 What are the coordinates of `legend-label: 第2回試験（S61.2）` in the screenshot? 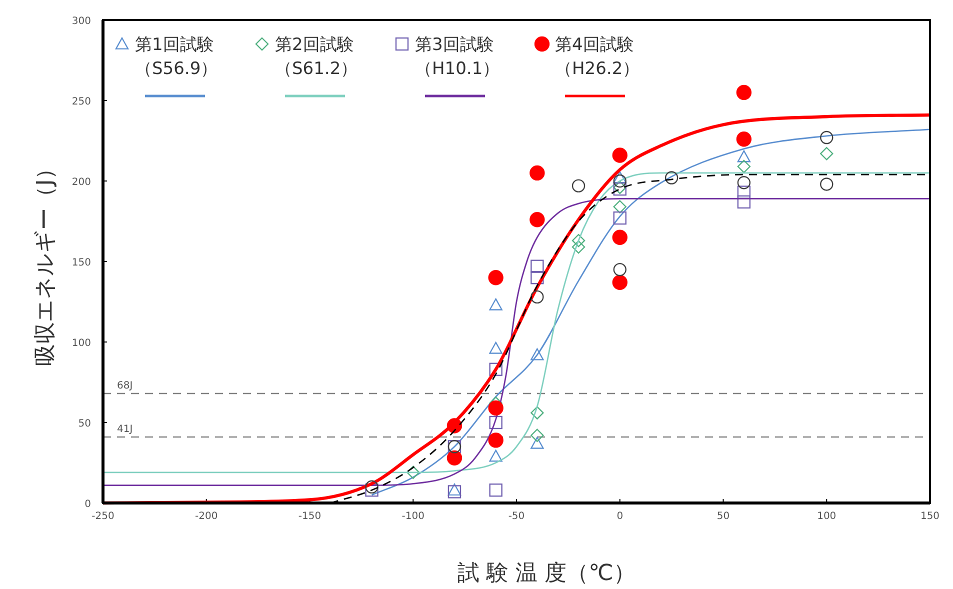 It's located at (316, 57).